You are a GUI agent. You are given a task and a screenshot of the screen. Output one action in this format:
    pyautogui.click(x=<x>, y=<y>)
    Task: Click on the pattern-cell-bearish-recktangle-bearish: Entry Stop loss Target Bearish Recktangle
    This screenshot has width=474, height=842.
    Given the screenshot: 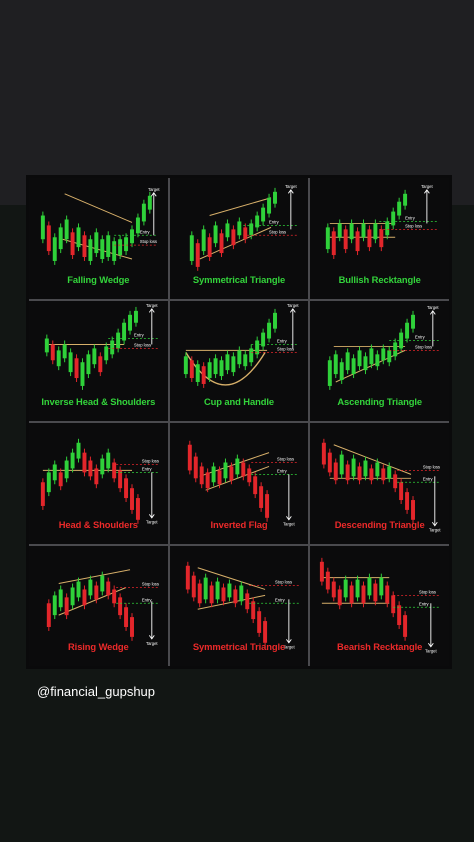 What is the action you would take?
    pyautogui.click(x=379, y=605)
    